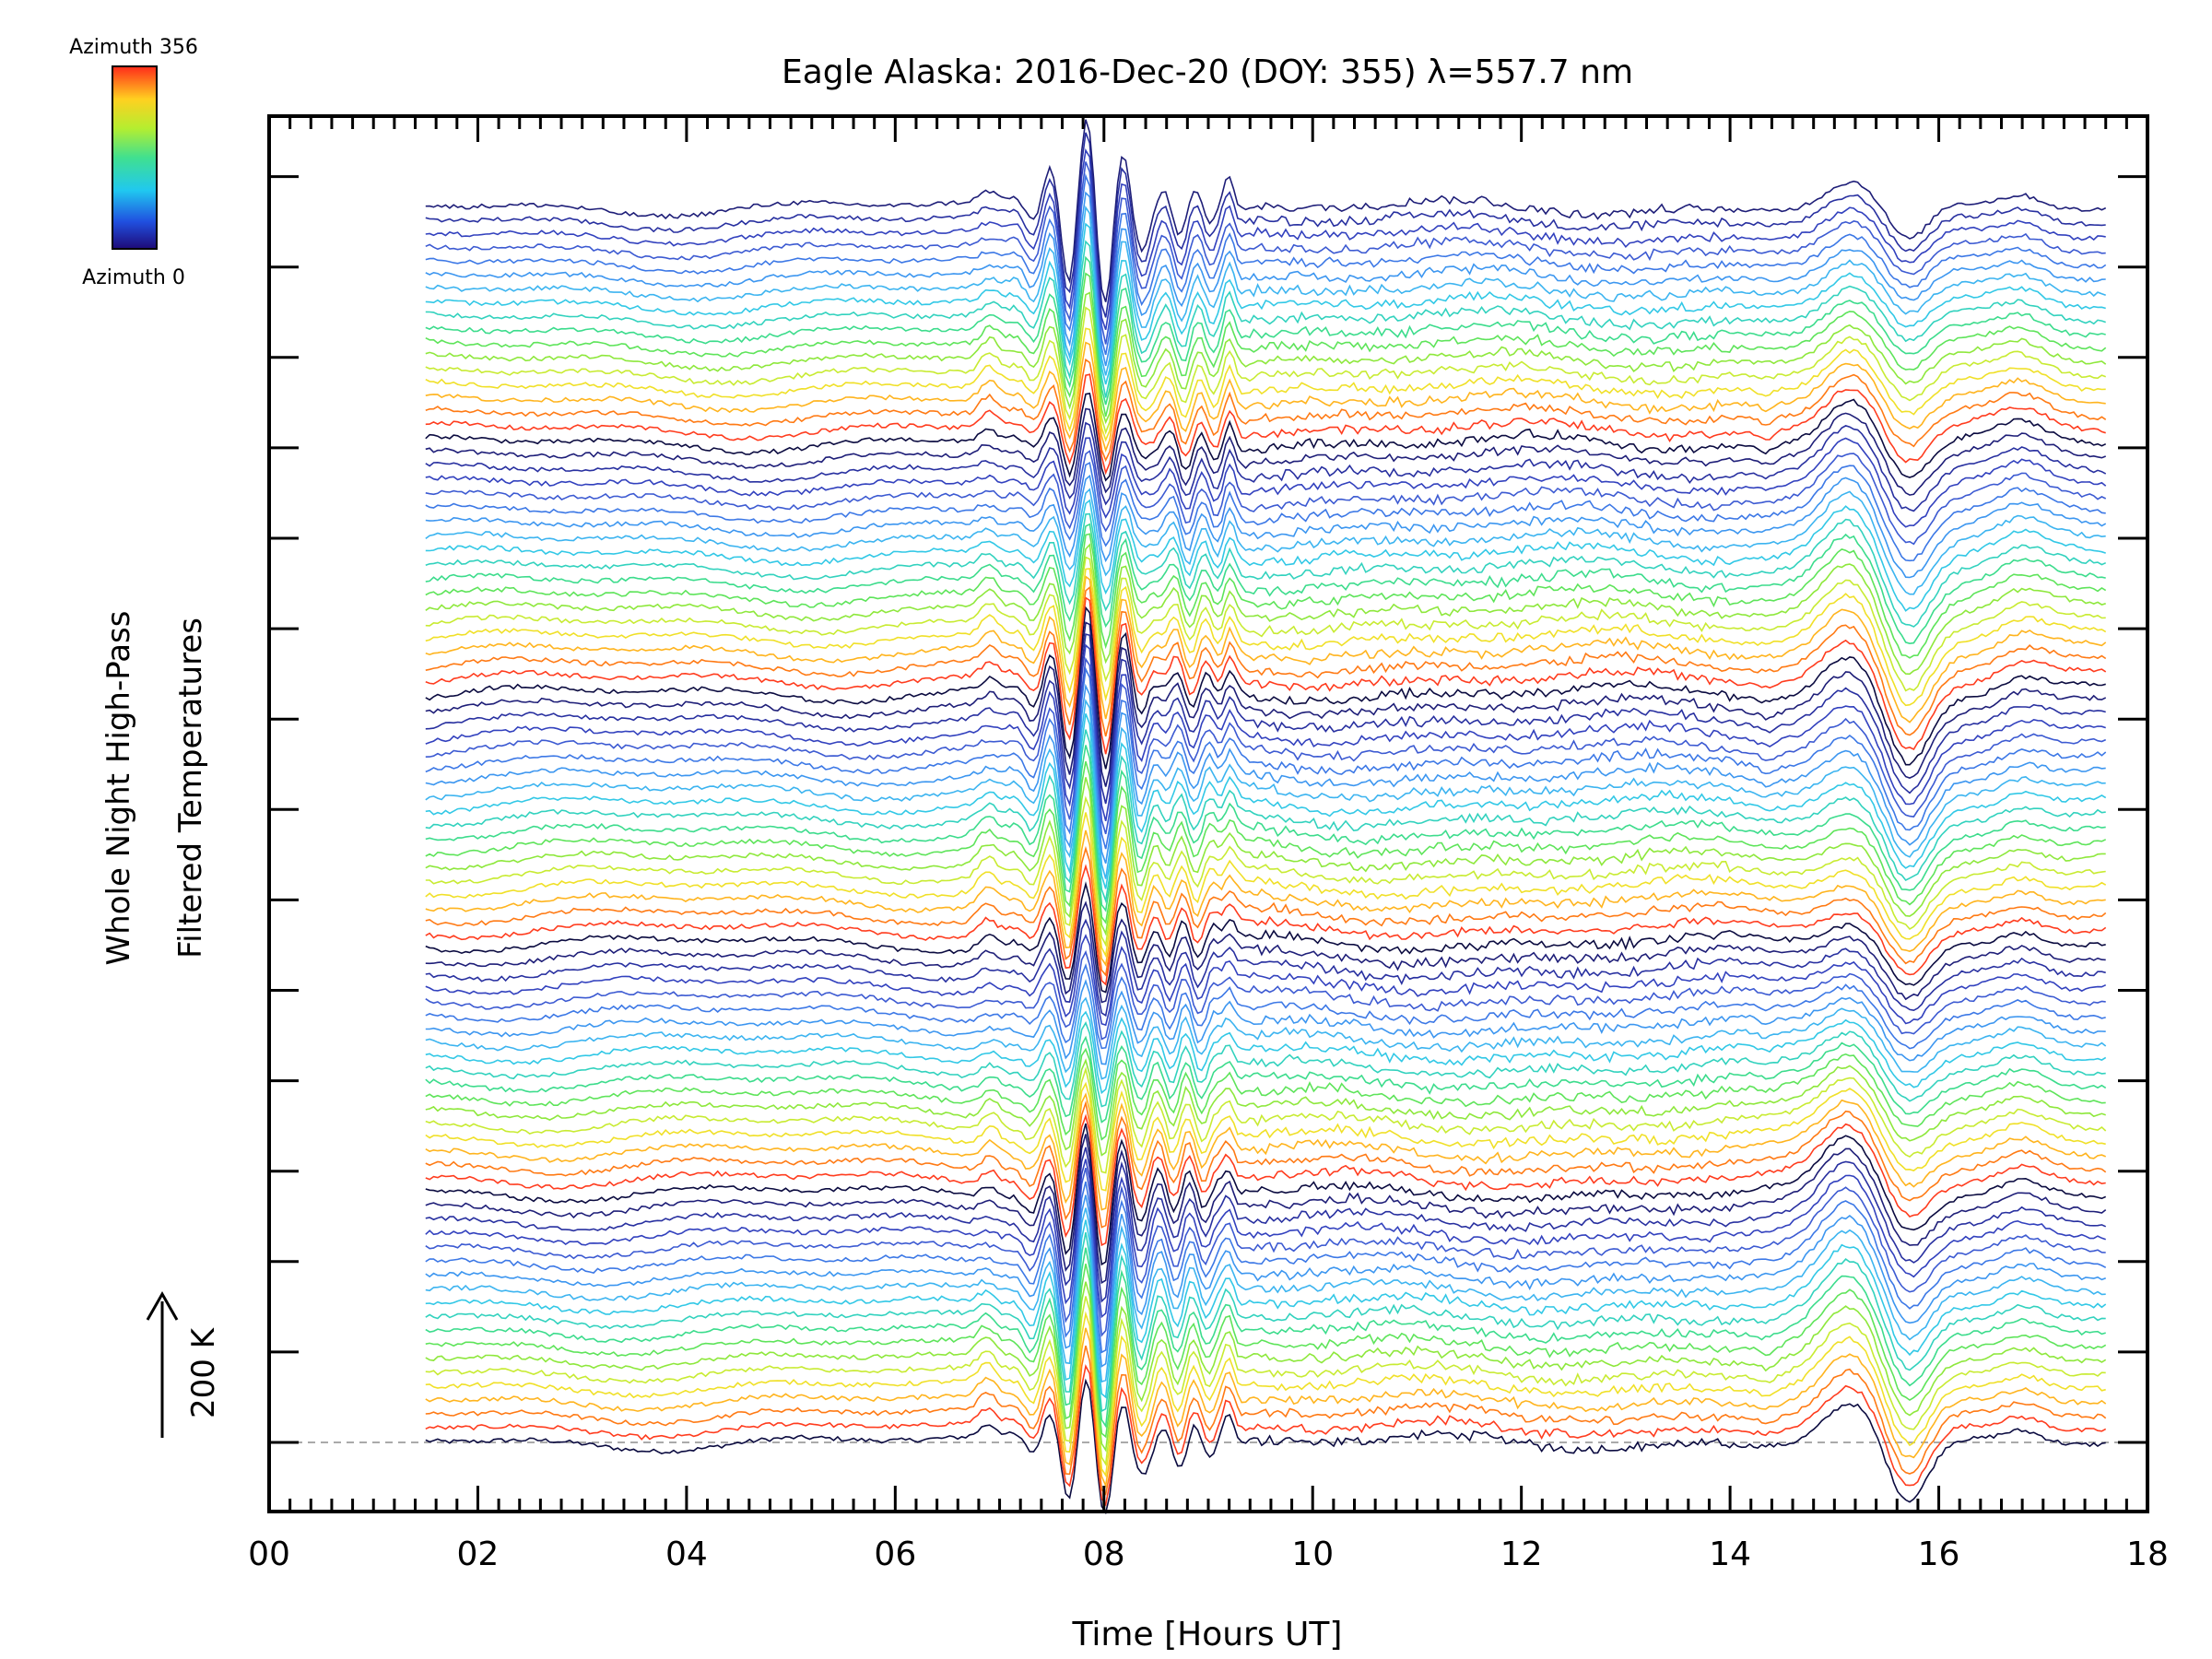  I want to click on x-tick-labels: 00 02 04 06 08 10 12 14 16 18, so click(1208, 1554).